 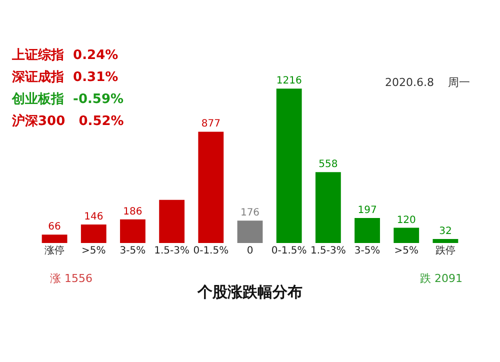 I want to click on x-tick-label: 涨停, so click(x=54, y=250).